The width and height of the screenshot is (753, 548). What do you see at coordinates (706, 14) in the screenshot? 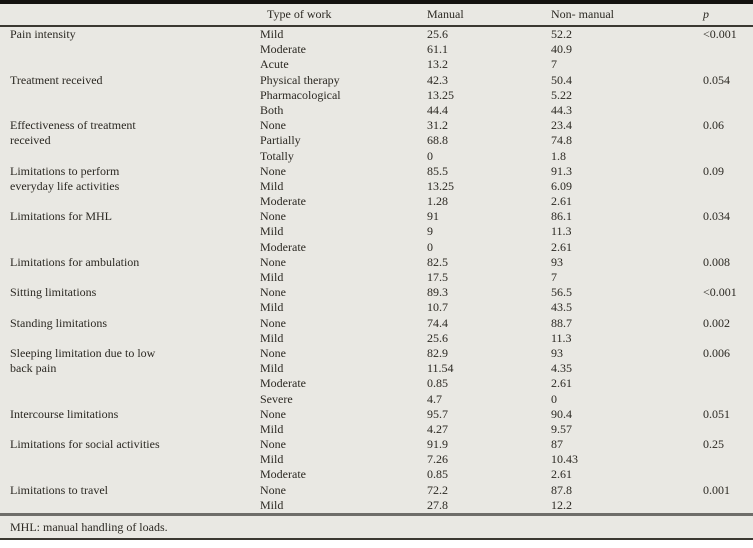
I see `header-p-value: p` at bounding box center [706, 14].